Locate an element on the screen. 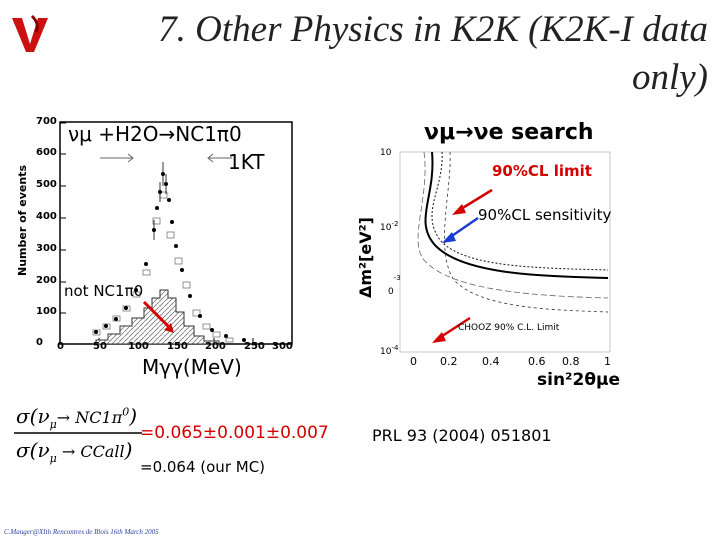 This screenshot has height=540, width=720. limit-label: 90%CL limit is located at coordinates (542, 171).